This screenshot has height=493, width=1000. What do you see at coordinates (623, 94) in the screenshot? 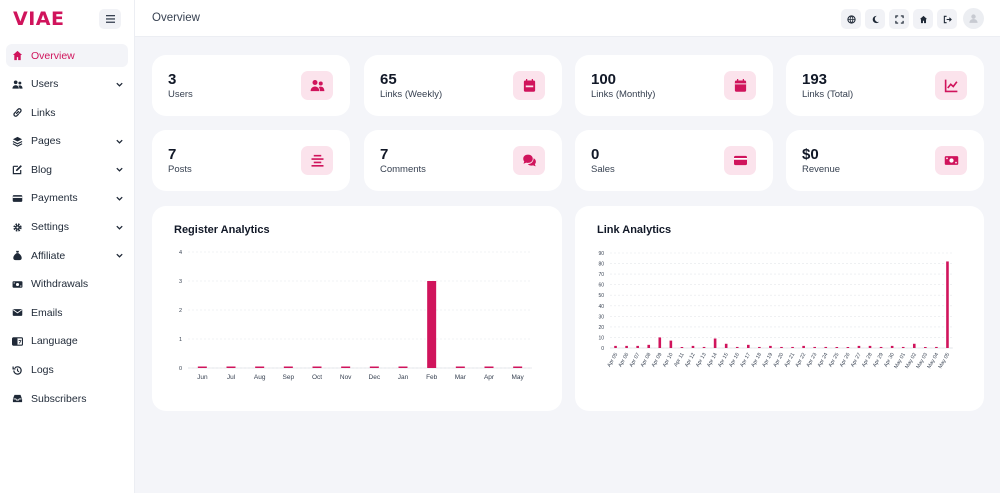
I see `stat-label: Links (Monthly)` at bounding box center [623, 94].